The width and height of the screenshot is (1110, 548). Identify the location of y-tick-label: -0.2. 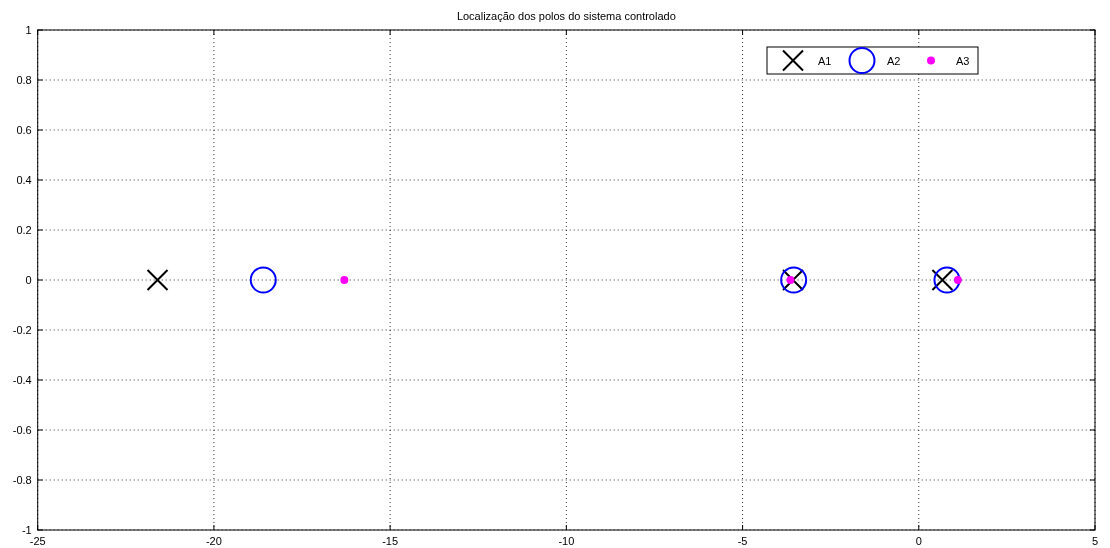
(22, 330).